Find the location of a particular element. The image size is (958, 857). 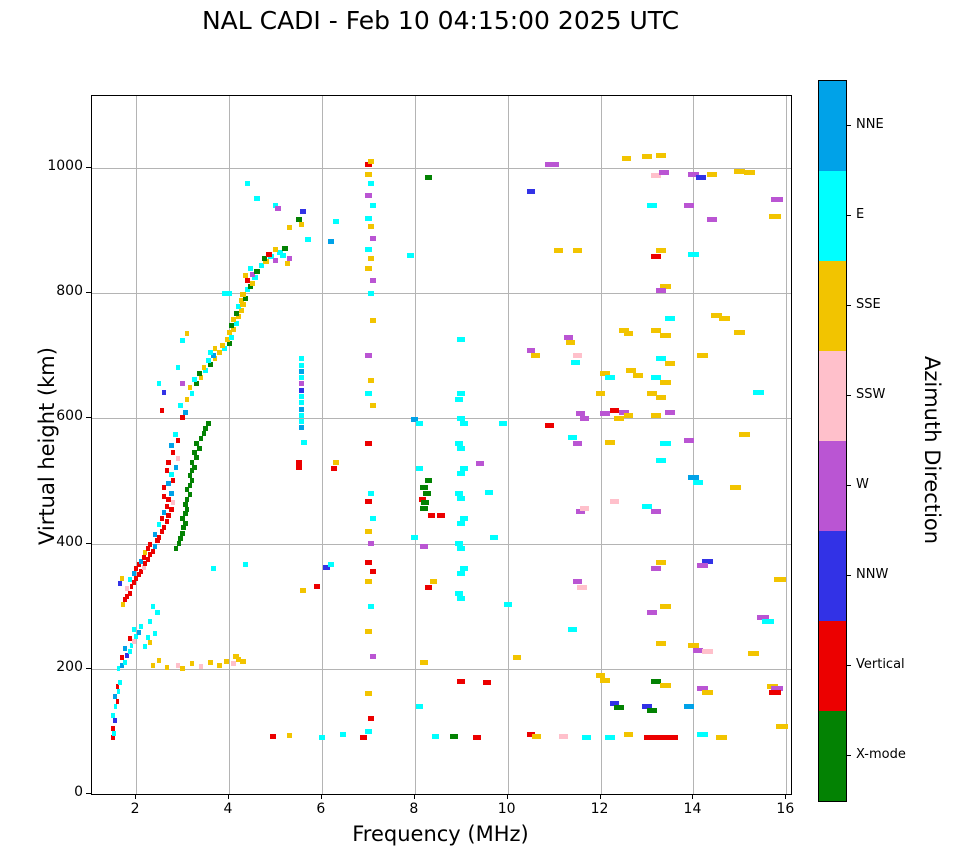

y-tick-label: 600 is located at coordinates (69, 416).